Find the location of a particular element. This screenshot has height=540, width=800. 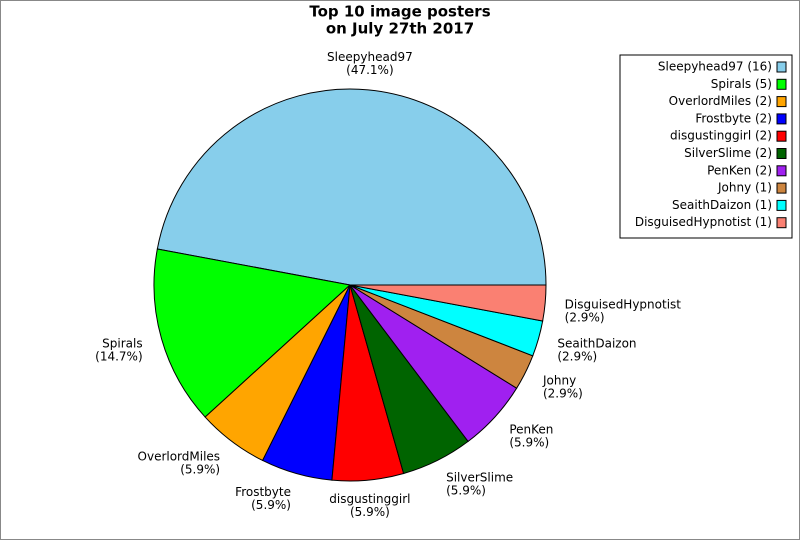

slice-label: SilverSlime is located at coordinates (479, 477).